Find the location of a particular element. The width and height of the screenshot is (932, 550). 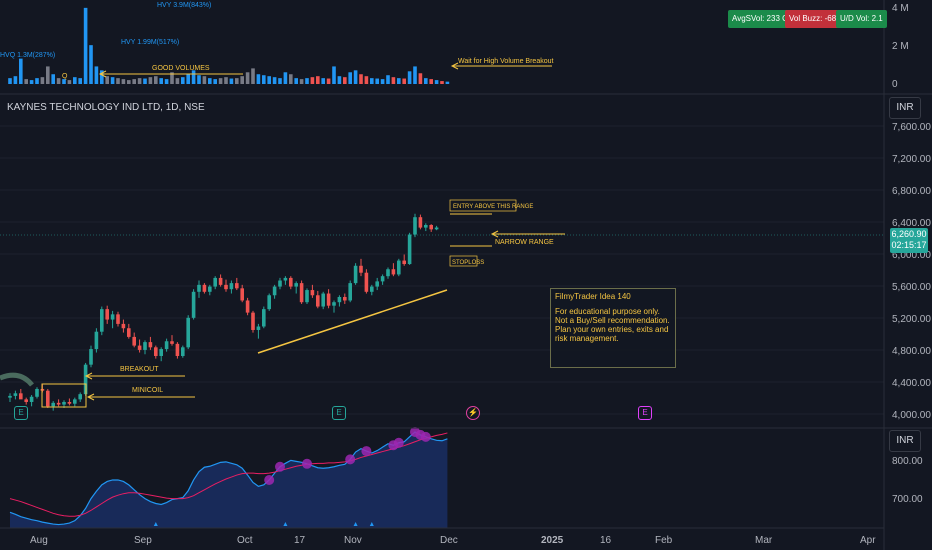

up-triangle-icon is located at coordinates (355, 524).